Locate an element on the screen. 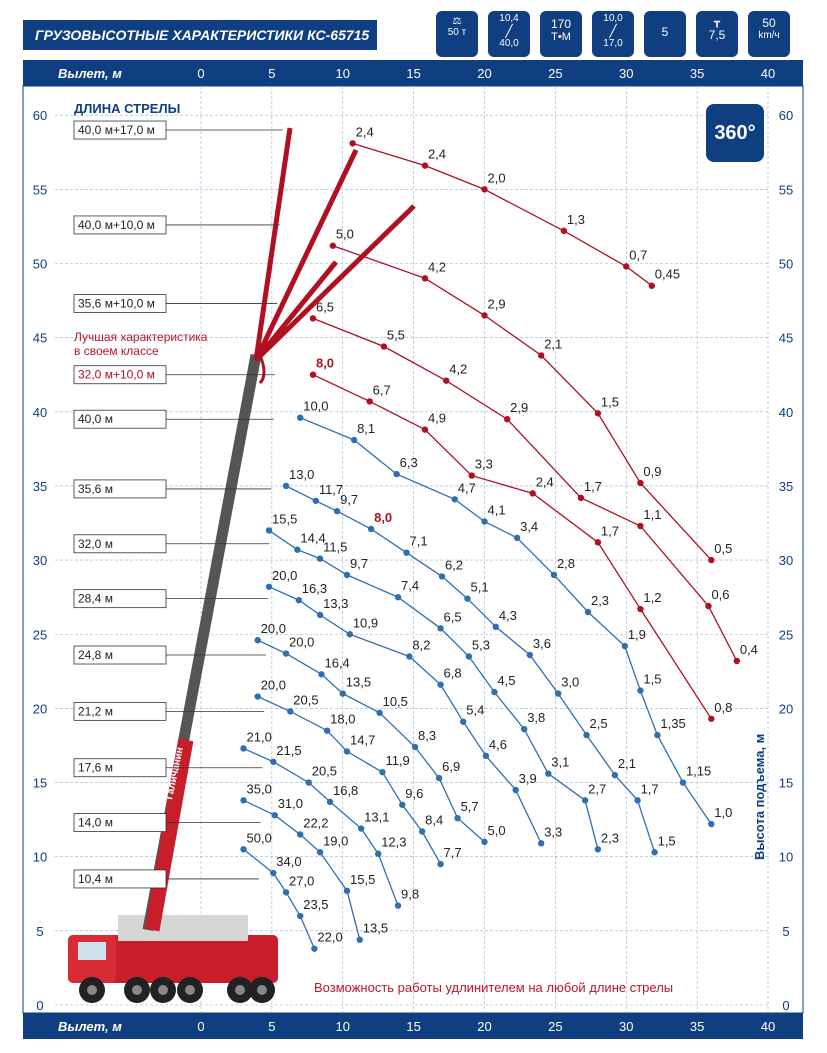 The image size is (827, 1053). data-label: 2,3 is located at coordinates (600, 600).